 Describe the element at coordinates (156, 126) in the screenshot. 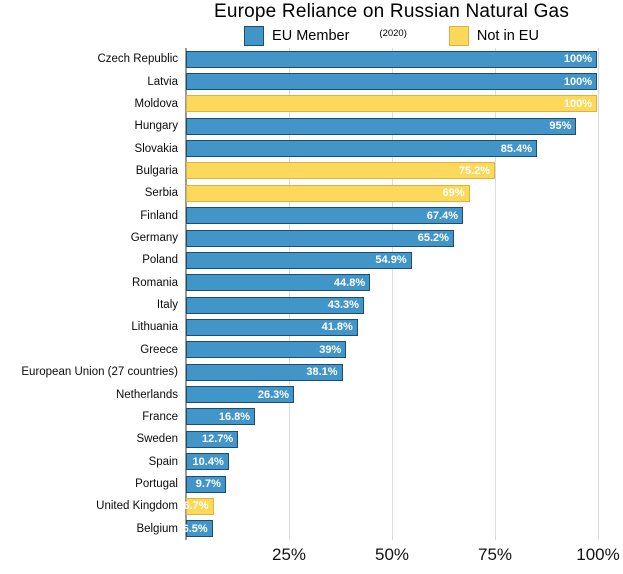

I see `country-label: Hungary` at that location.